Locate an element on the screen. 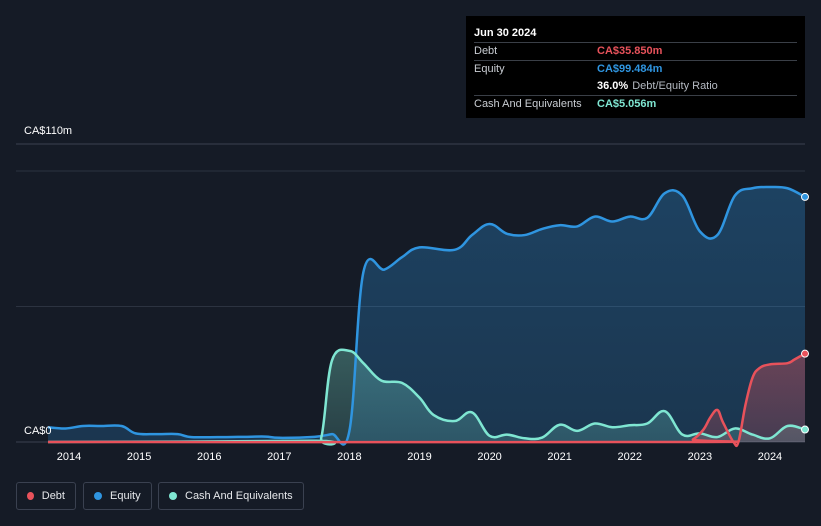 The height and width of the screenshot is (526, 821). legend-debt-label: Debt is located at coordinates (53, 496).